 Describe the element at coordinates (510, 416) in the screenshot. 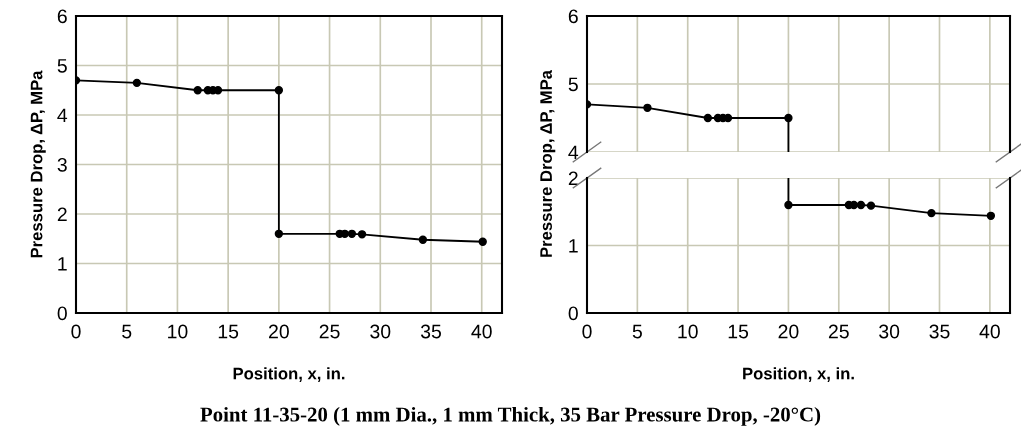

I see `text: Point 11-35-20 (1 mm Dia., 1 mm Thick, 35 Bar Pressure Drop, -20°C)` at that location.